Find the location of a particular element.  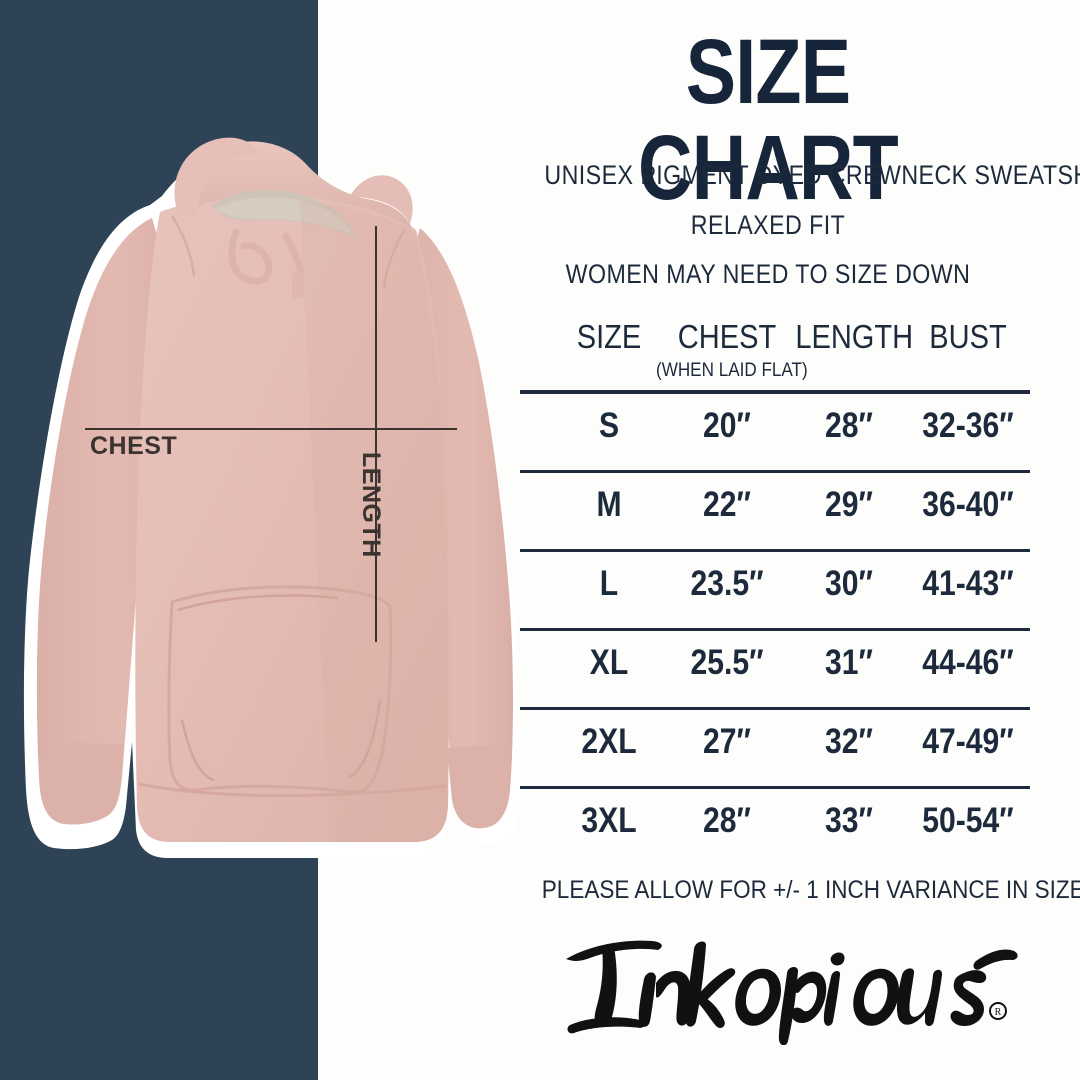

cell-length: 32″ is located at coordinates (849, 741).